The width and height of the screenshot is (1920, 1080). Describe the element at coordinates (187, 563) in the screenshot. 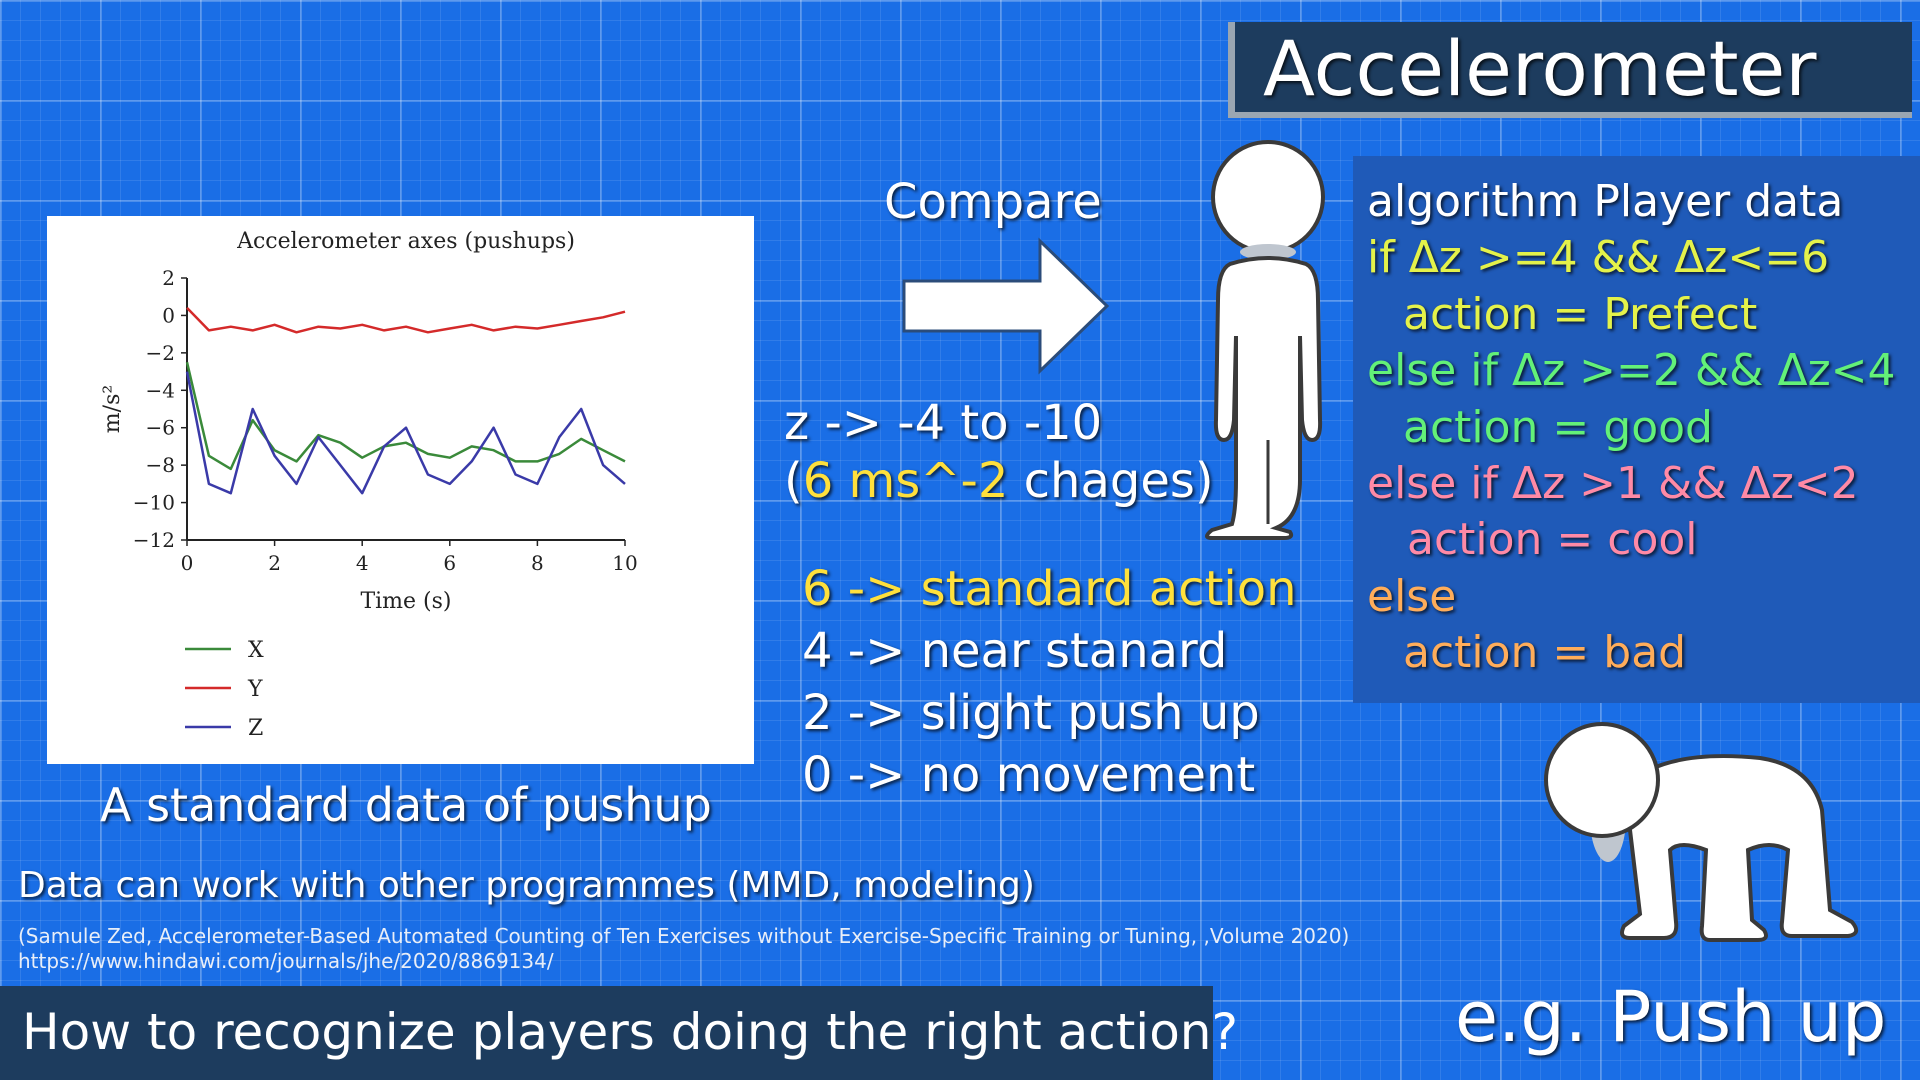

I see `x-tick-label: 0` at that location.